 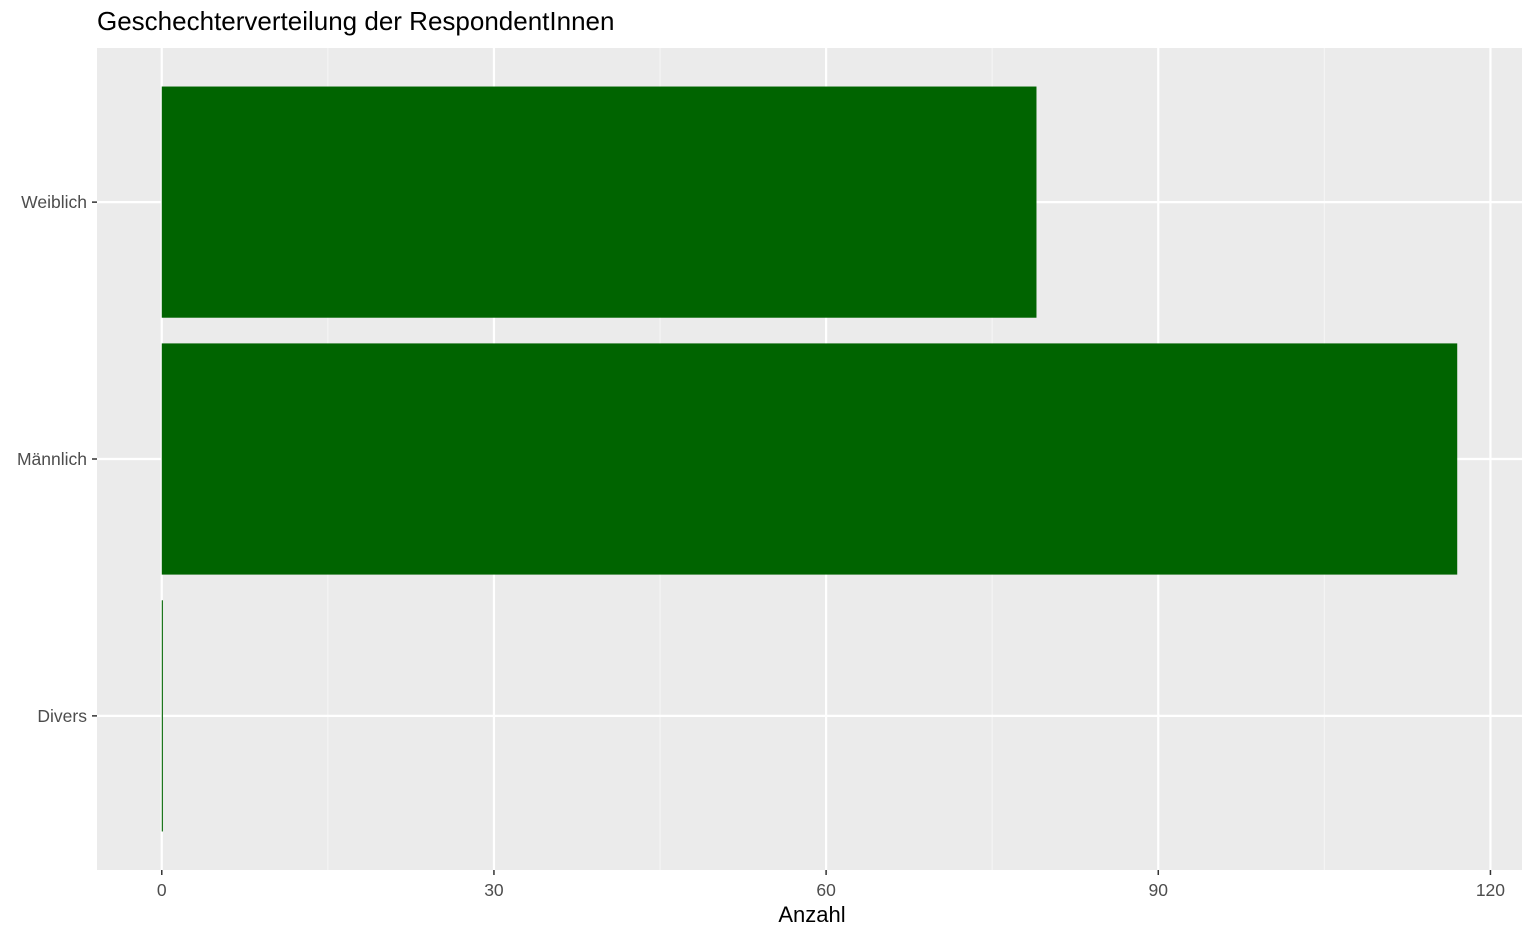 What do you see at coordinates (162, 716) in the screenshot?
I see `bar-divers` at bounding box center [162, 716].